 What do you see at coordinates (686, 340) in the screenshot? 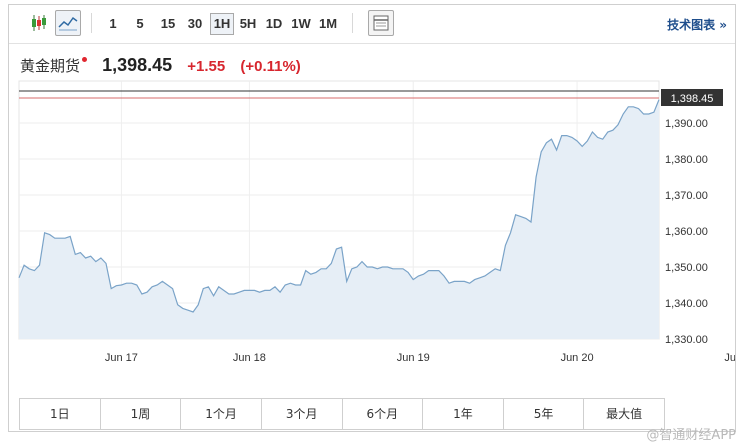
I see `y-tick-label: 1,330.00` at bounding box center [686, 340].